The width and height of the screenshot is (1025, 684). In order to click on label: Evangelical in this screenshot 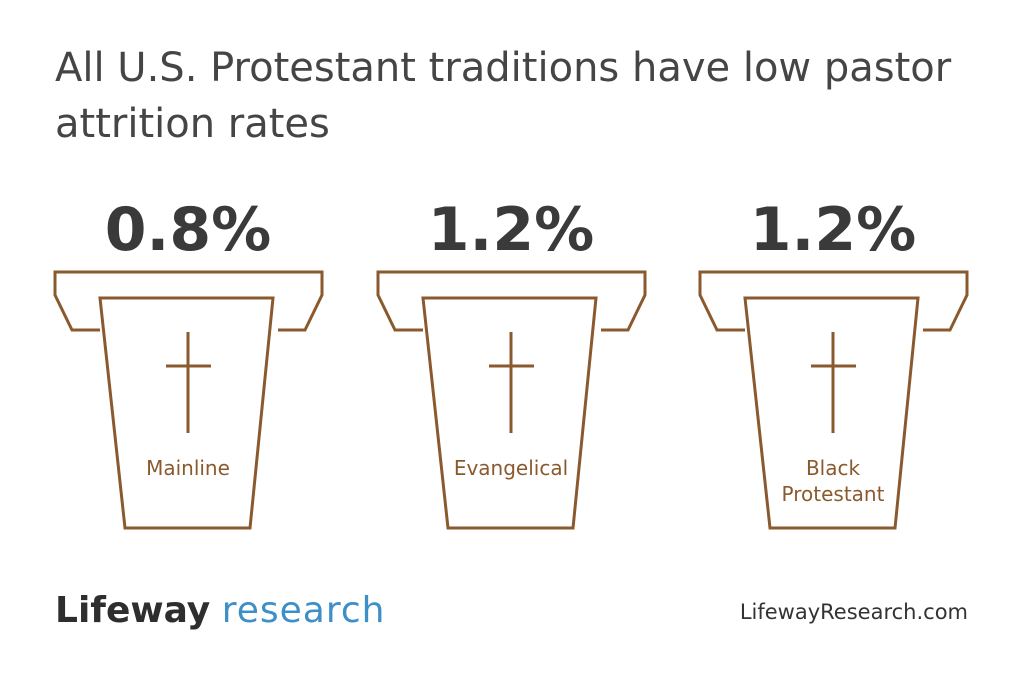, I will do `click(511, 468)`.